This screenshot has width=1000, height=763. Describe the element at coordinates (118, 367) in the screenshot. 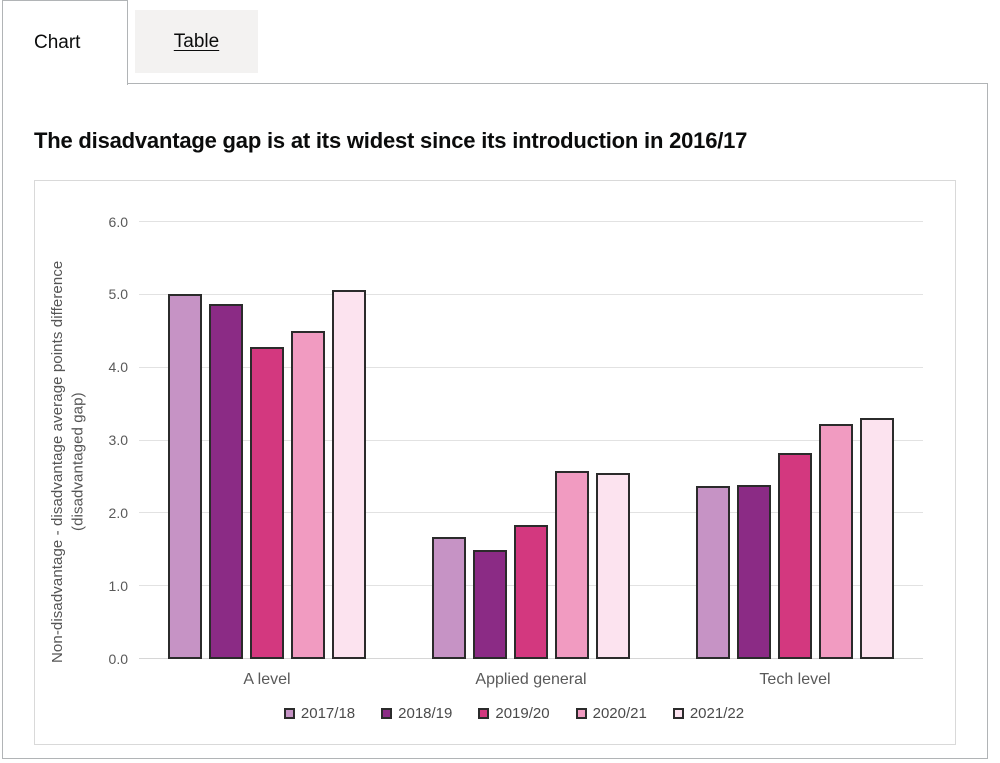

I see `y-tick-label: 4.0` at that location.